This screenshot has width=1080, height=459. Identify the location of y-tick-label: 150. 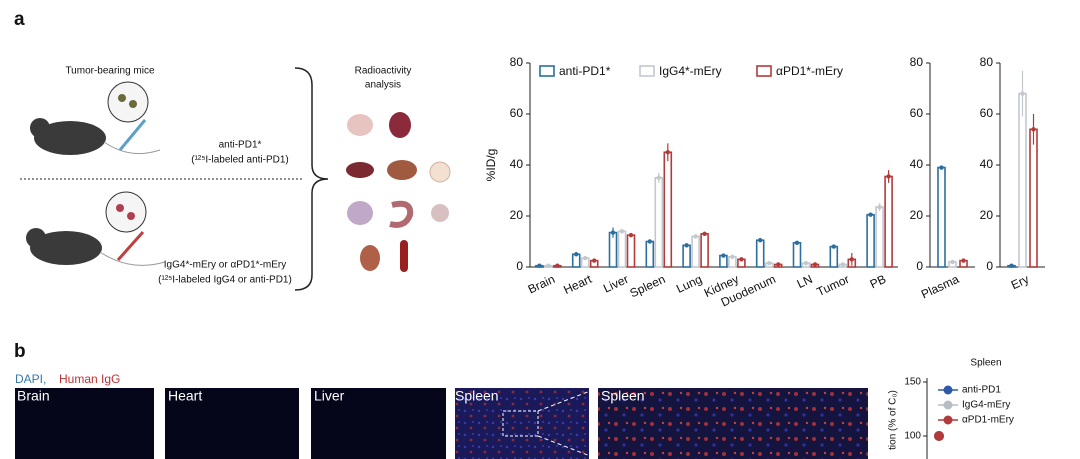
(912, 382).